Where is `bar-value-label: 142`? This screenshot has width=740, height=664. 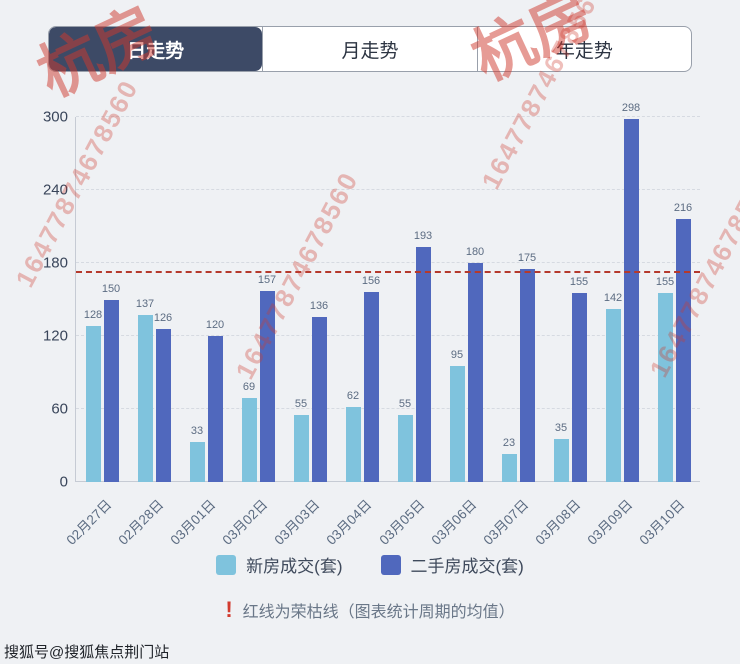 bar-value-label: 142 is located at coordinates (613, 298).